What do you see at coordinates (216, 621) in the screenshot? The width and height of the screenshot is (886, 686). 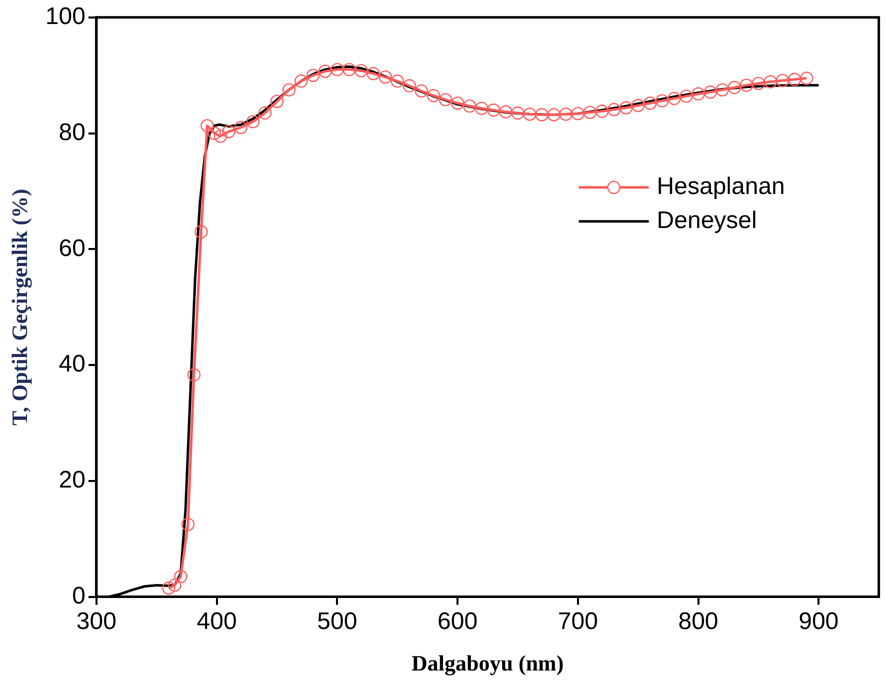 I see `x-tick-label: 400` at bounding box center [216, 621].